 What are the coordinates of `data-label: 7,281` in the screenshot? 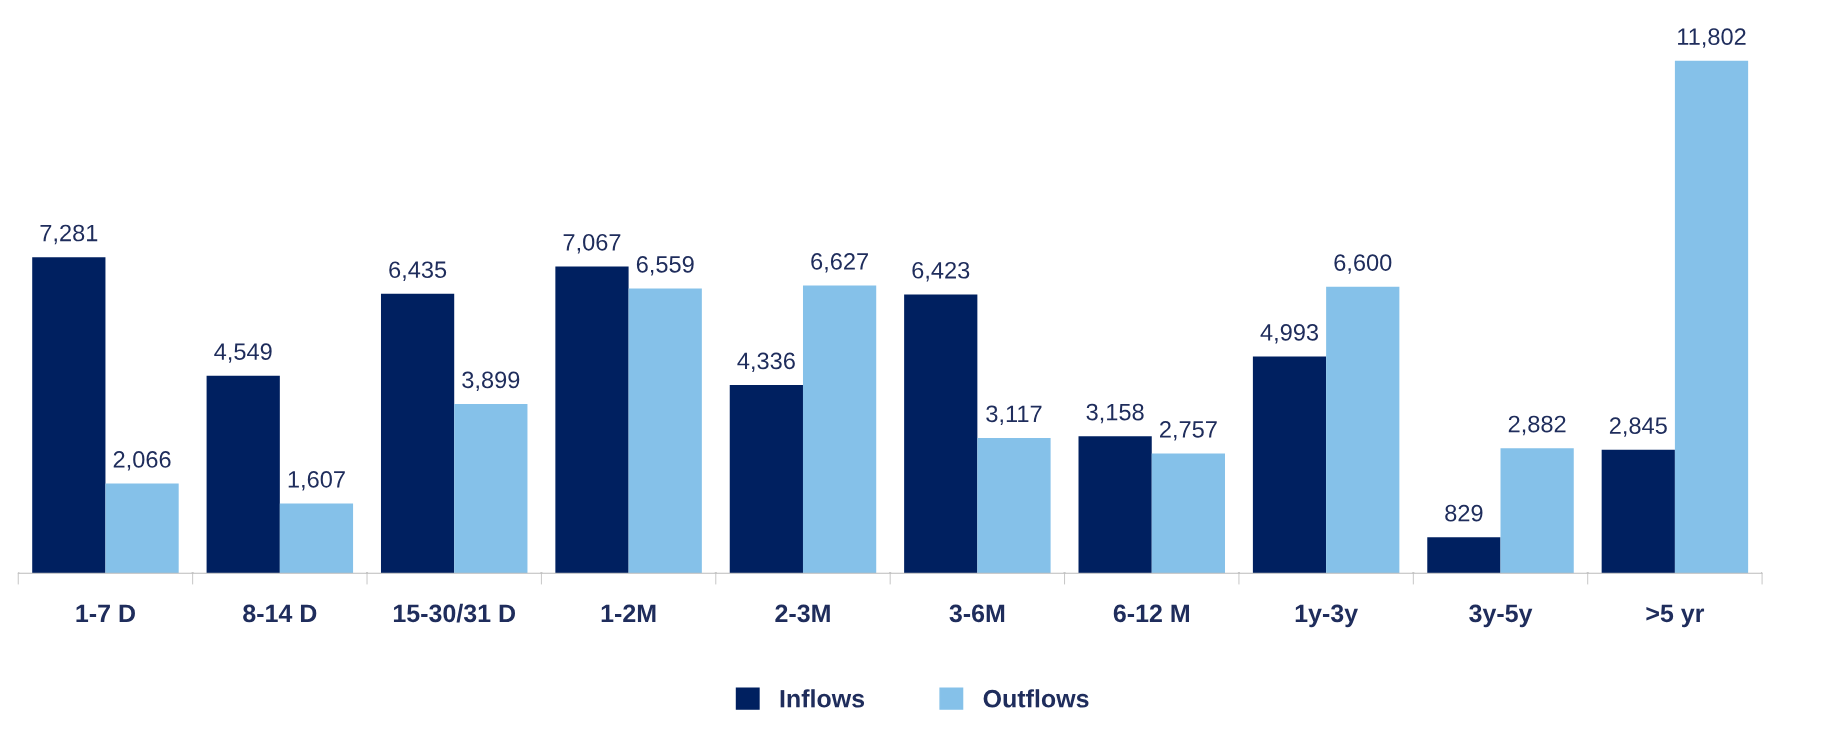 It's located at (69, 234).